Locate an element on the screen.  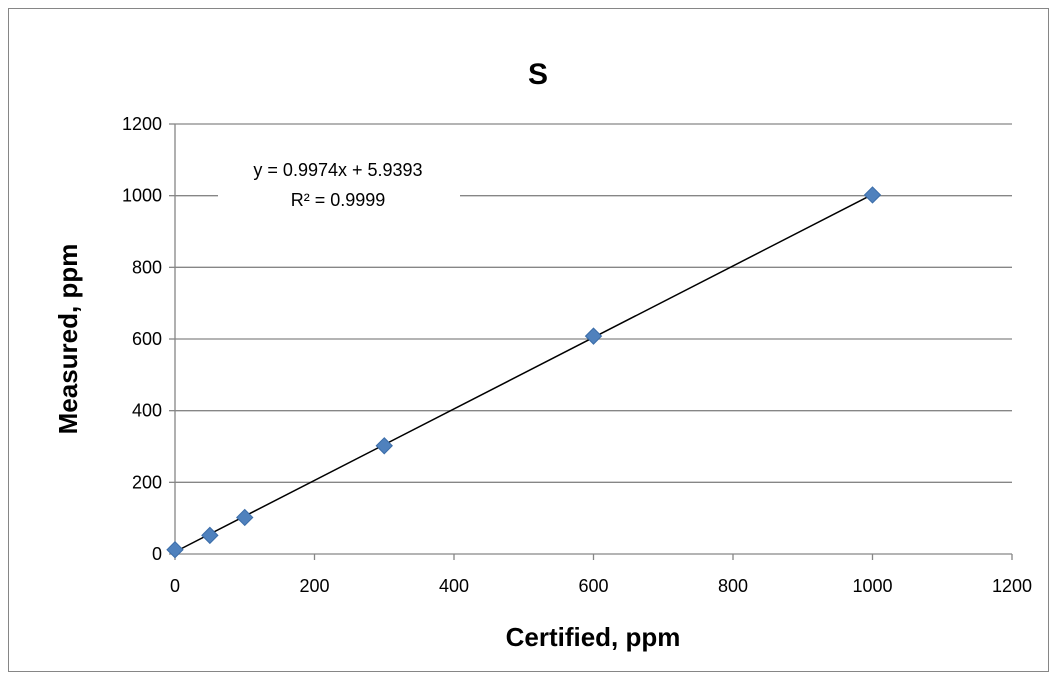
y-tick-label-400: 400 is located at coordinates (147, 411).